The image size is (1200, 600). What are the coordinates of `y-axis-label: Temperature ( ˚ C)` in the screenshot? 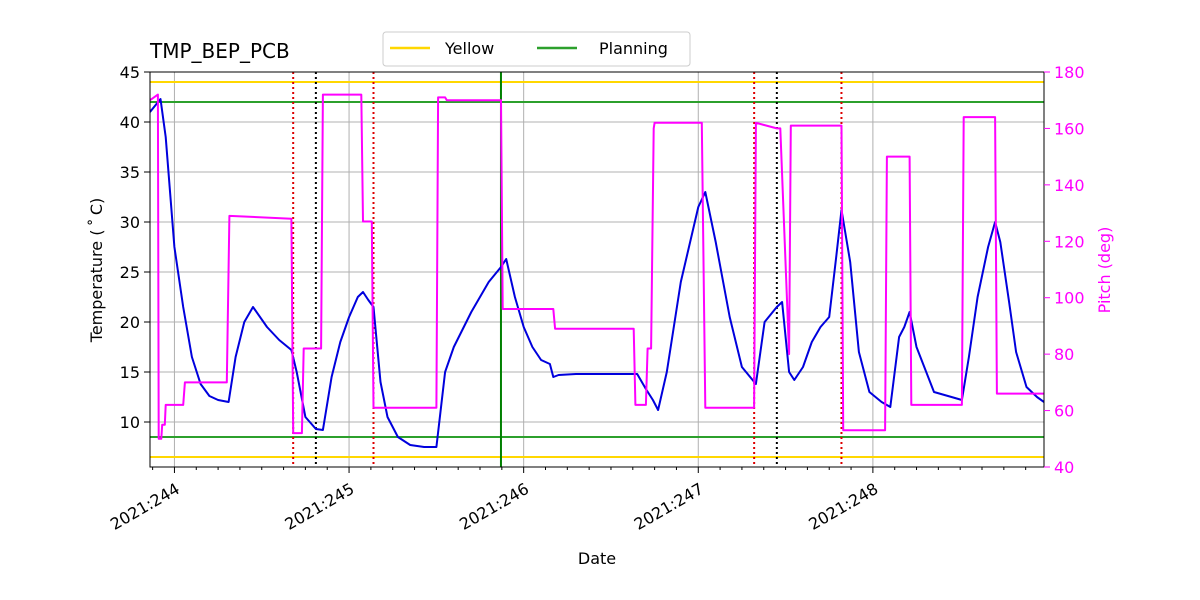 It's located at (96, 270).